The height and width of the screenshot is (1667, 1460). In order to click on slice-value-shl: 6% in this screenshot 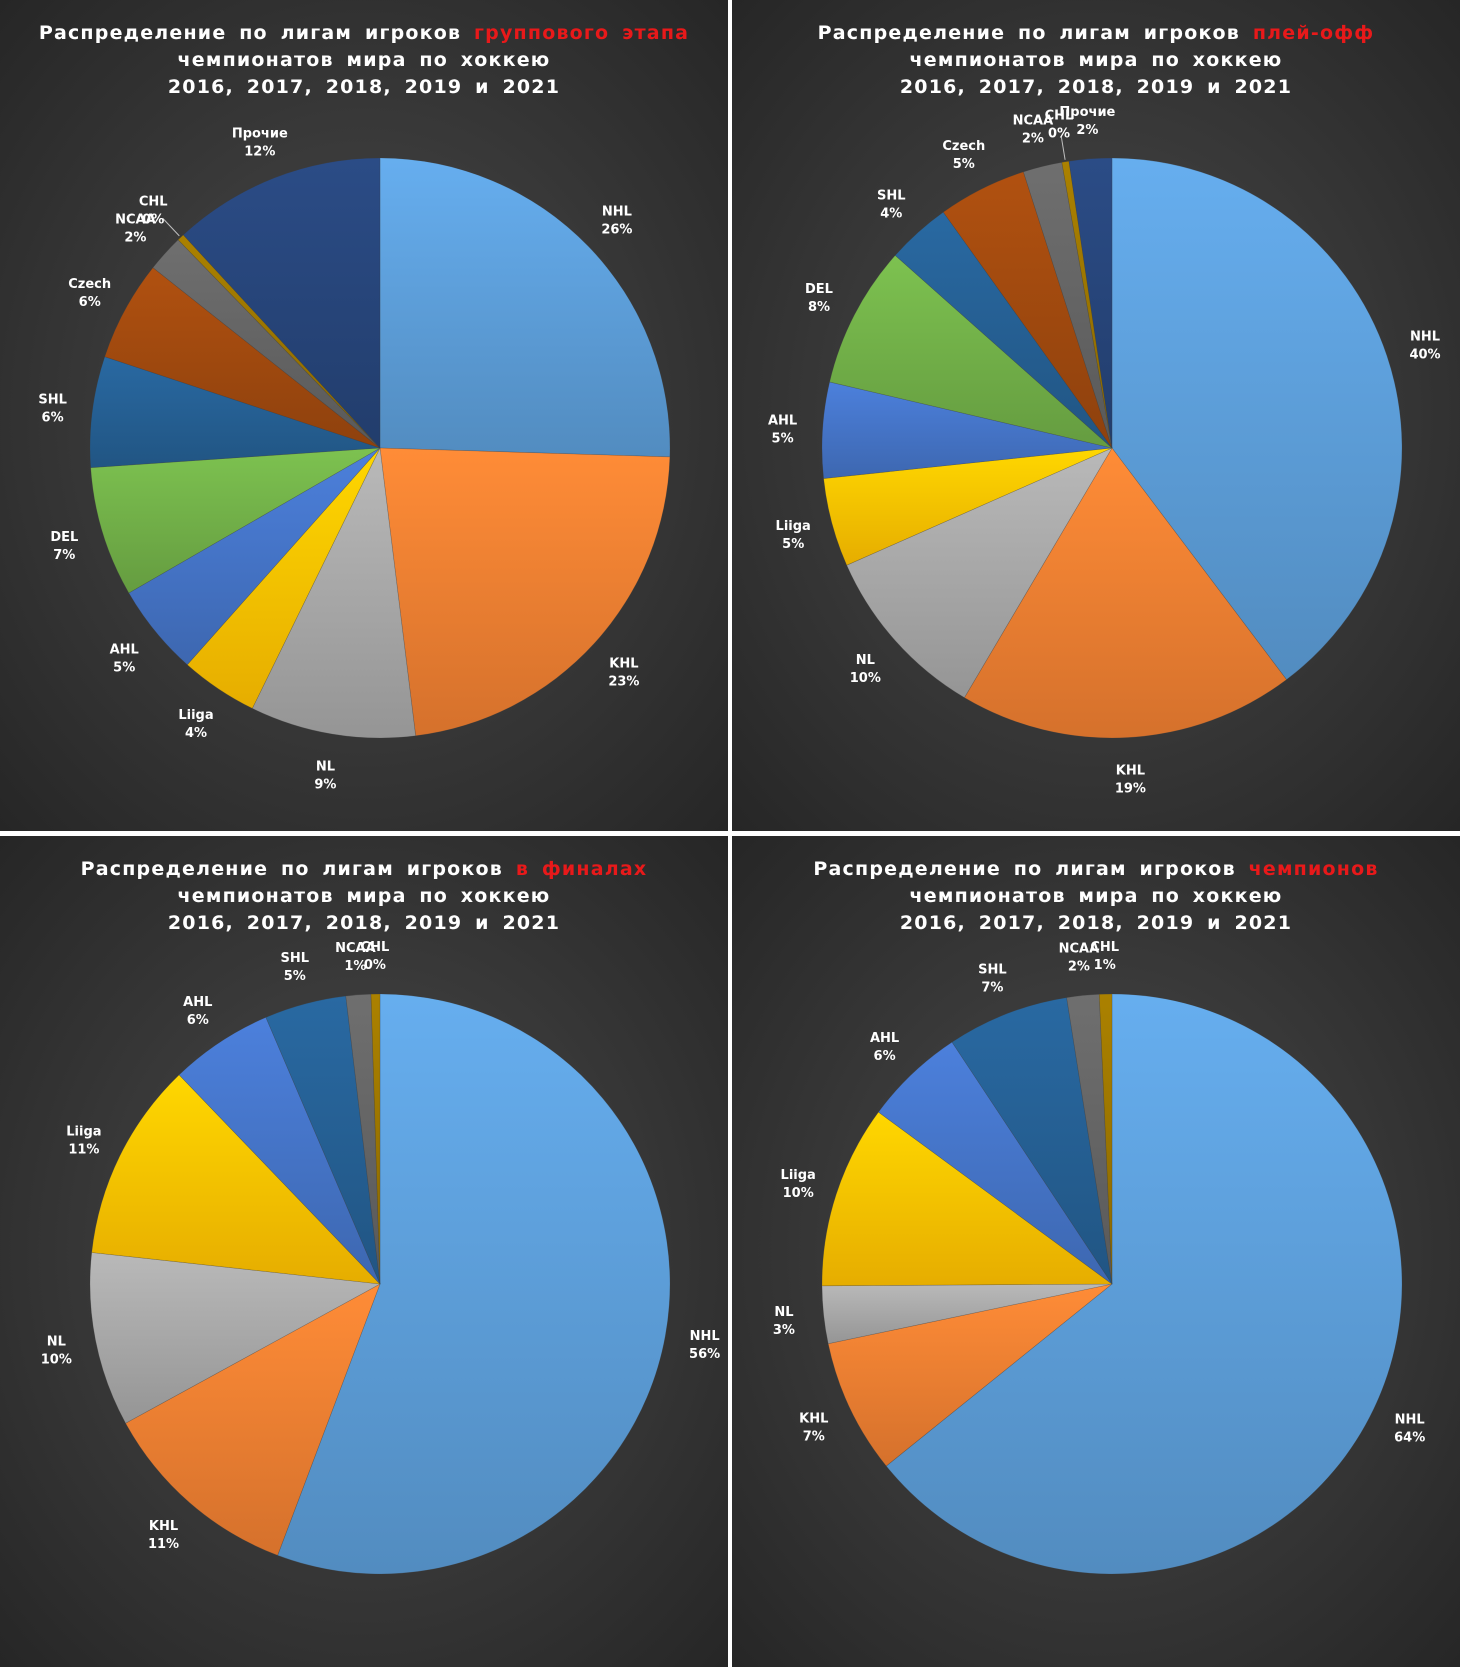, I will do `click(53, 417)`.